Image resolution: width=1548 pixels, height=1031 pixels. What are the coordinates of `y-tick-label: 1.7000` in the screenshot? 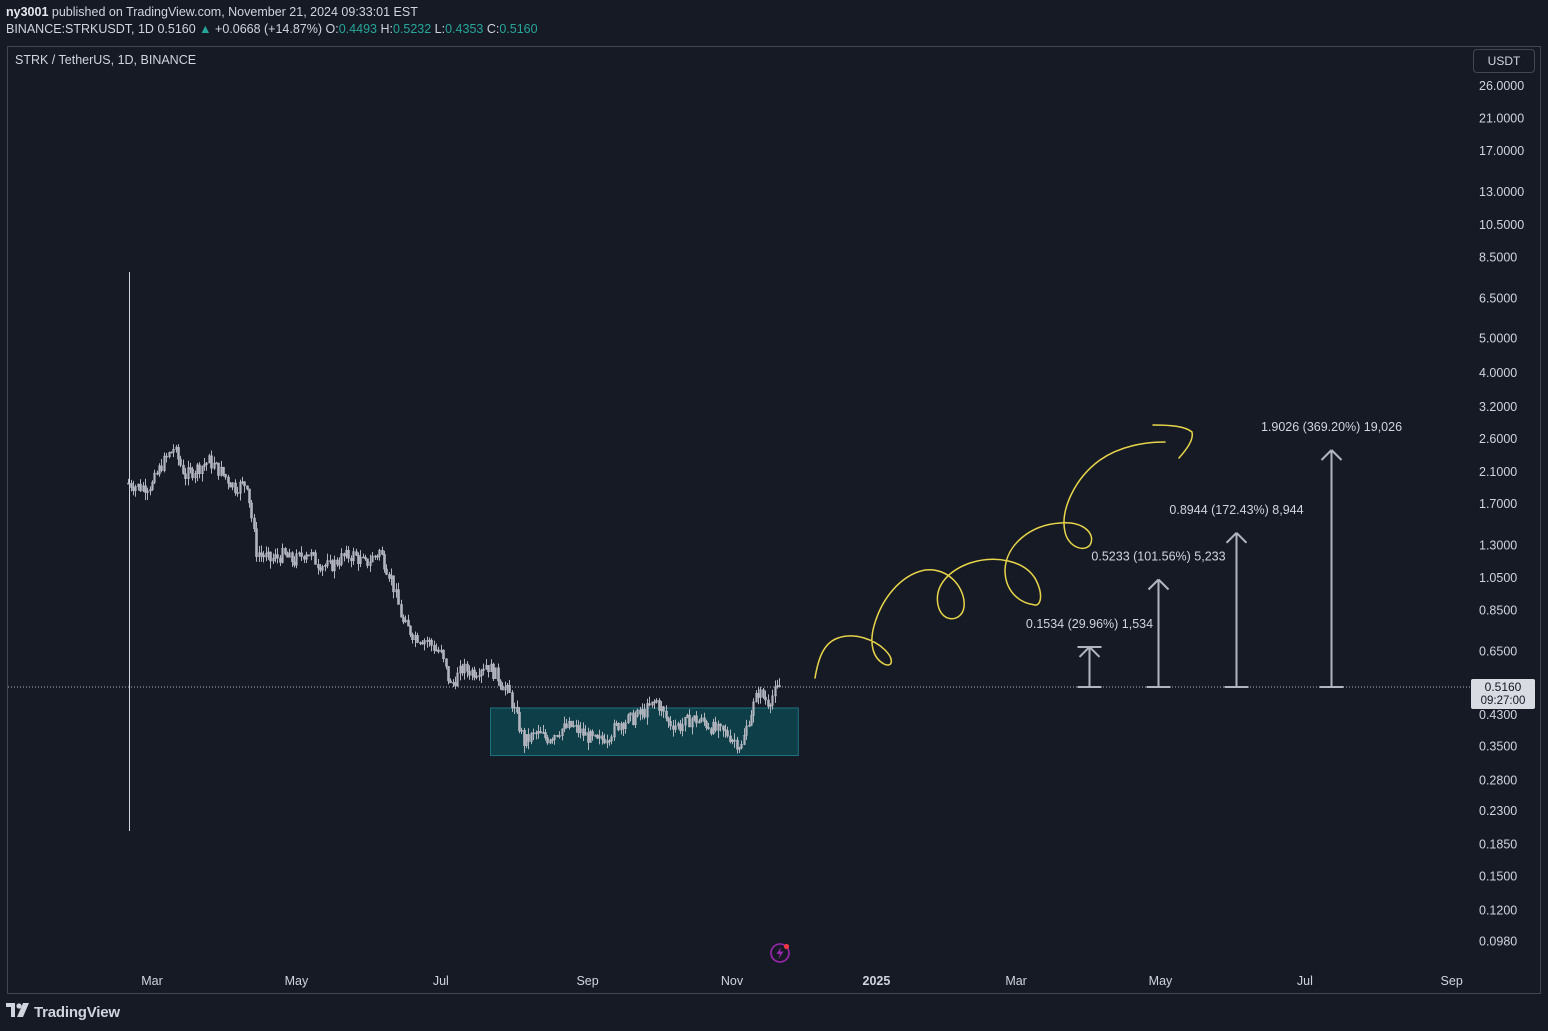 It's located at (1498, 504).